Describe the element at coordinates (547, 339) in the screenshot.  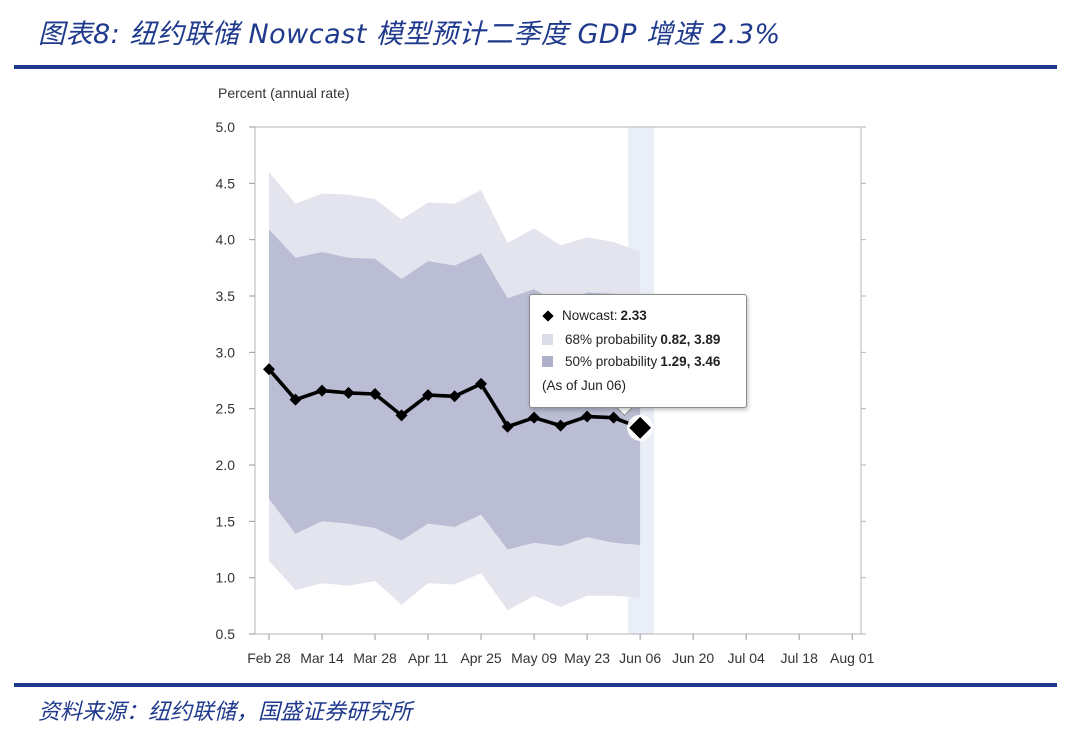
I see `band68-swatch-icon` at that location.